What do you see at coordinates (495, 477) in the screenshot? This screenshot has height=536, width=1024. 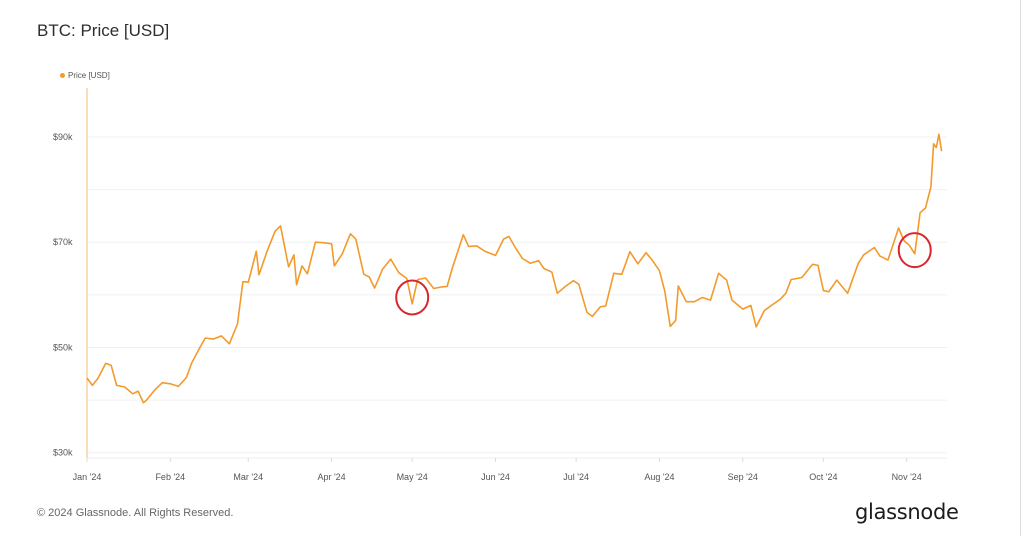 I see `x-tick-label: Jun '24` at bounding box center [495, 477].